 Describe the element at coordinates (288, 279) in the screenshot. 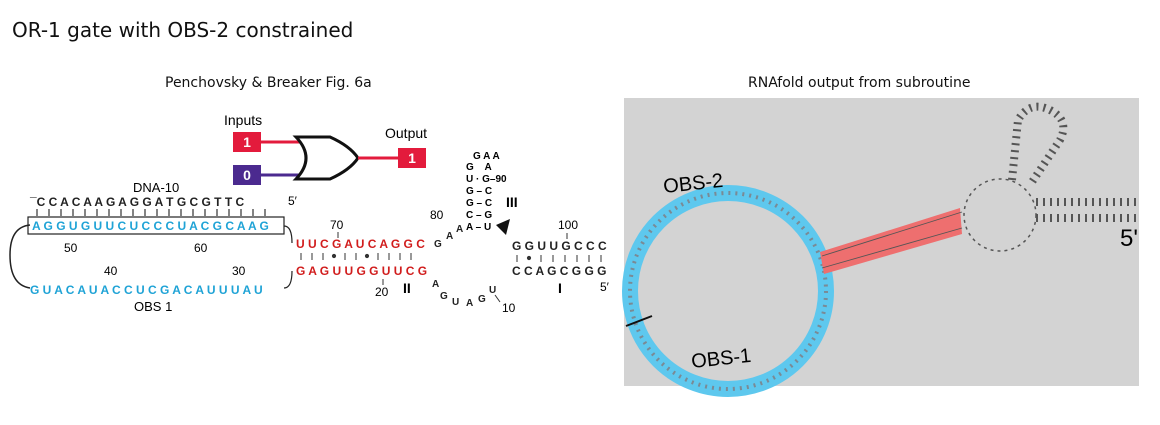

I see `bottom-connector` at that location.